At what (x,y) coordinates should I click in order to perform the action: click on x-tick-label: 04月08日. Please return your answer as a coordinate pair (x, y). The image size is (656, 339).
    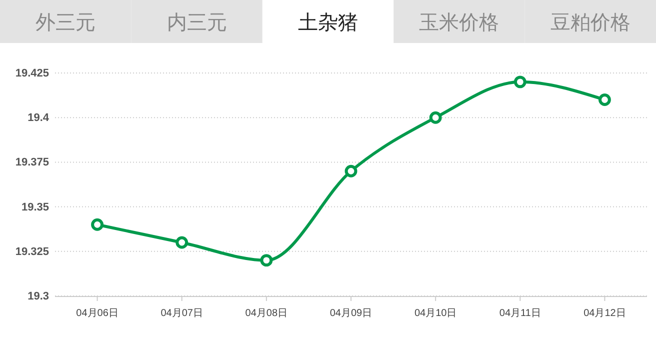
    Looking at the image, I should click on (266, 314).